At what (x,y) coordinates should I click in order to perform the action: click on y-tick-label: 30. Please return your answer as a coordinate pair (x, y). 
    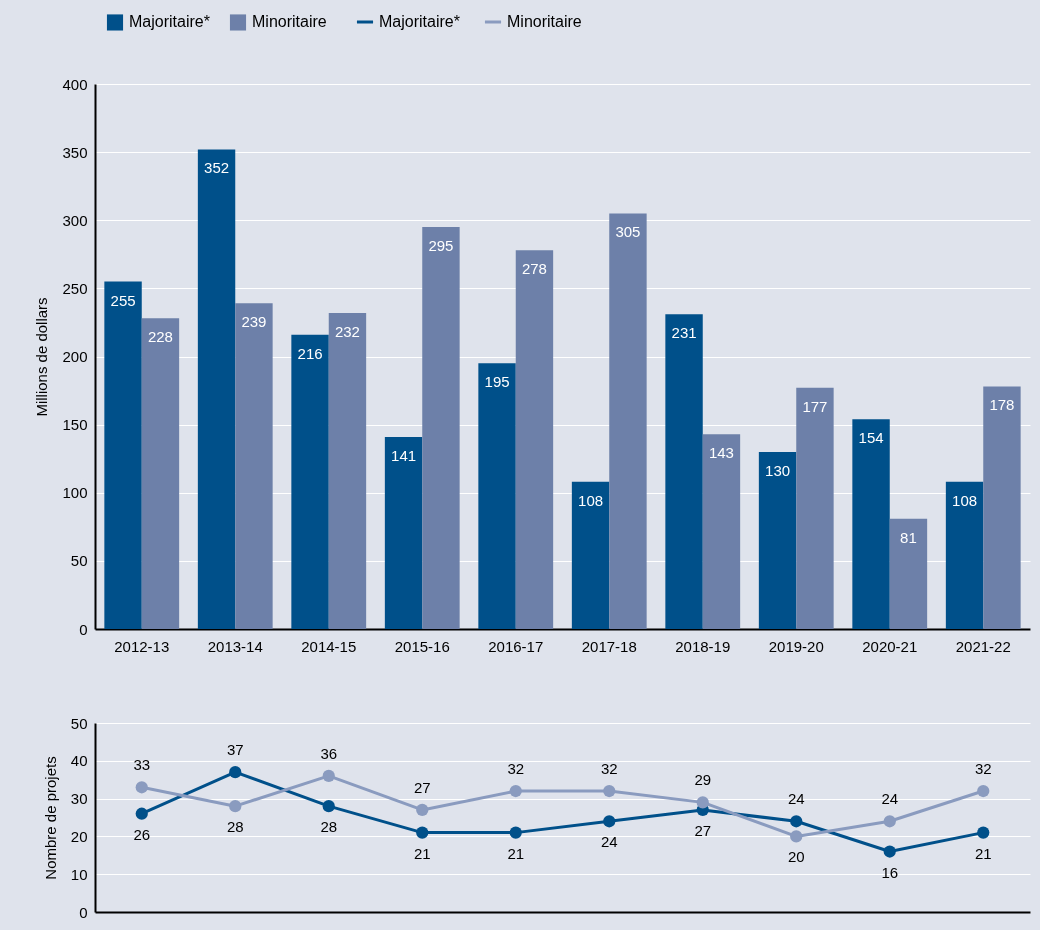
    Looking at the image, I should click on (79, 799).